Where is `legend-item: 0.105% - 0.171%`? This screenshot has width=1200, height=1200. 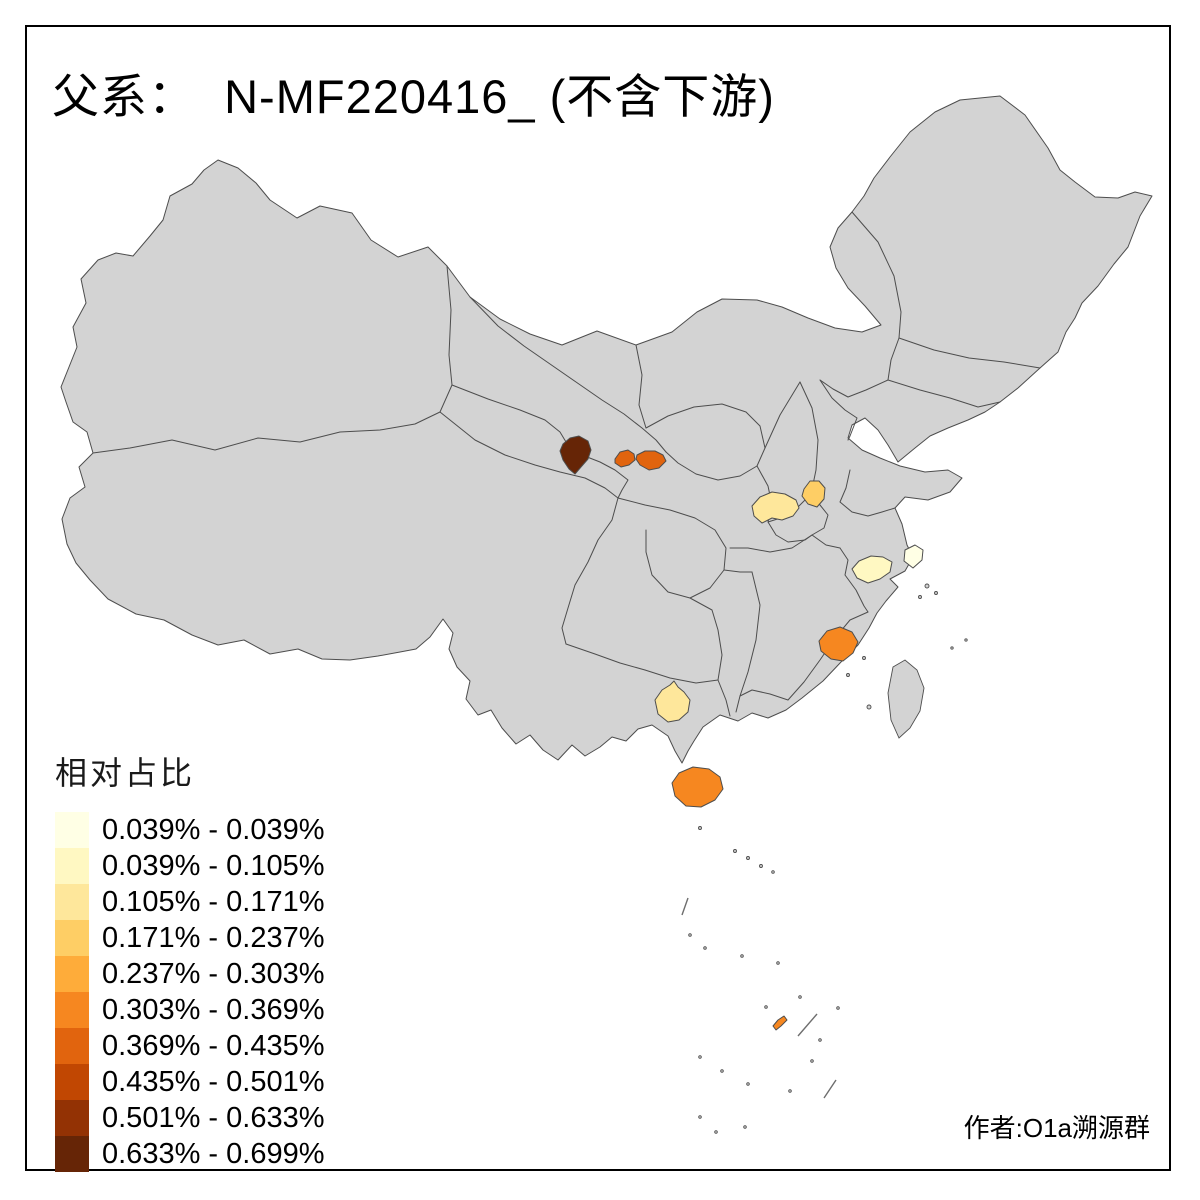
legend-item: 0.105% - 0.171% is located at coordinates (189, 902).